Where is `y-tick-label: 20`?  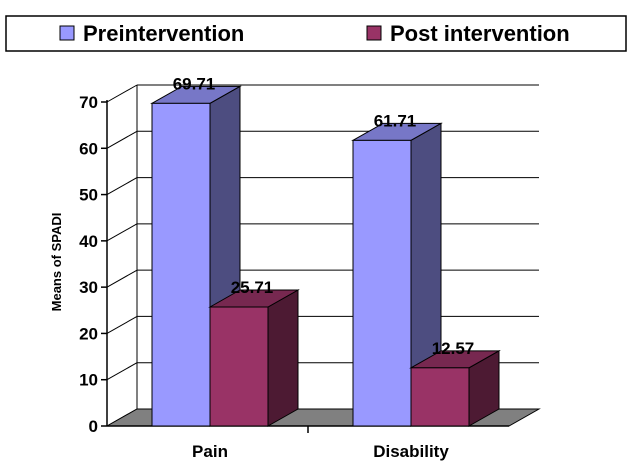 y-tick-label: 20 is located at coordinates (88, 333).